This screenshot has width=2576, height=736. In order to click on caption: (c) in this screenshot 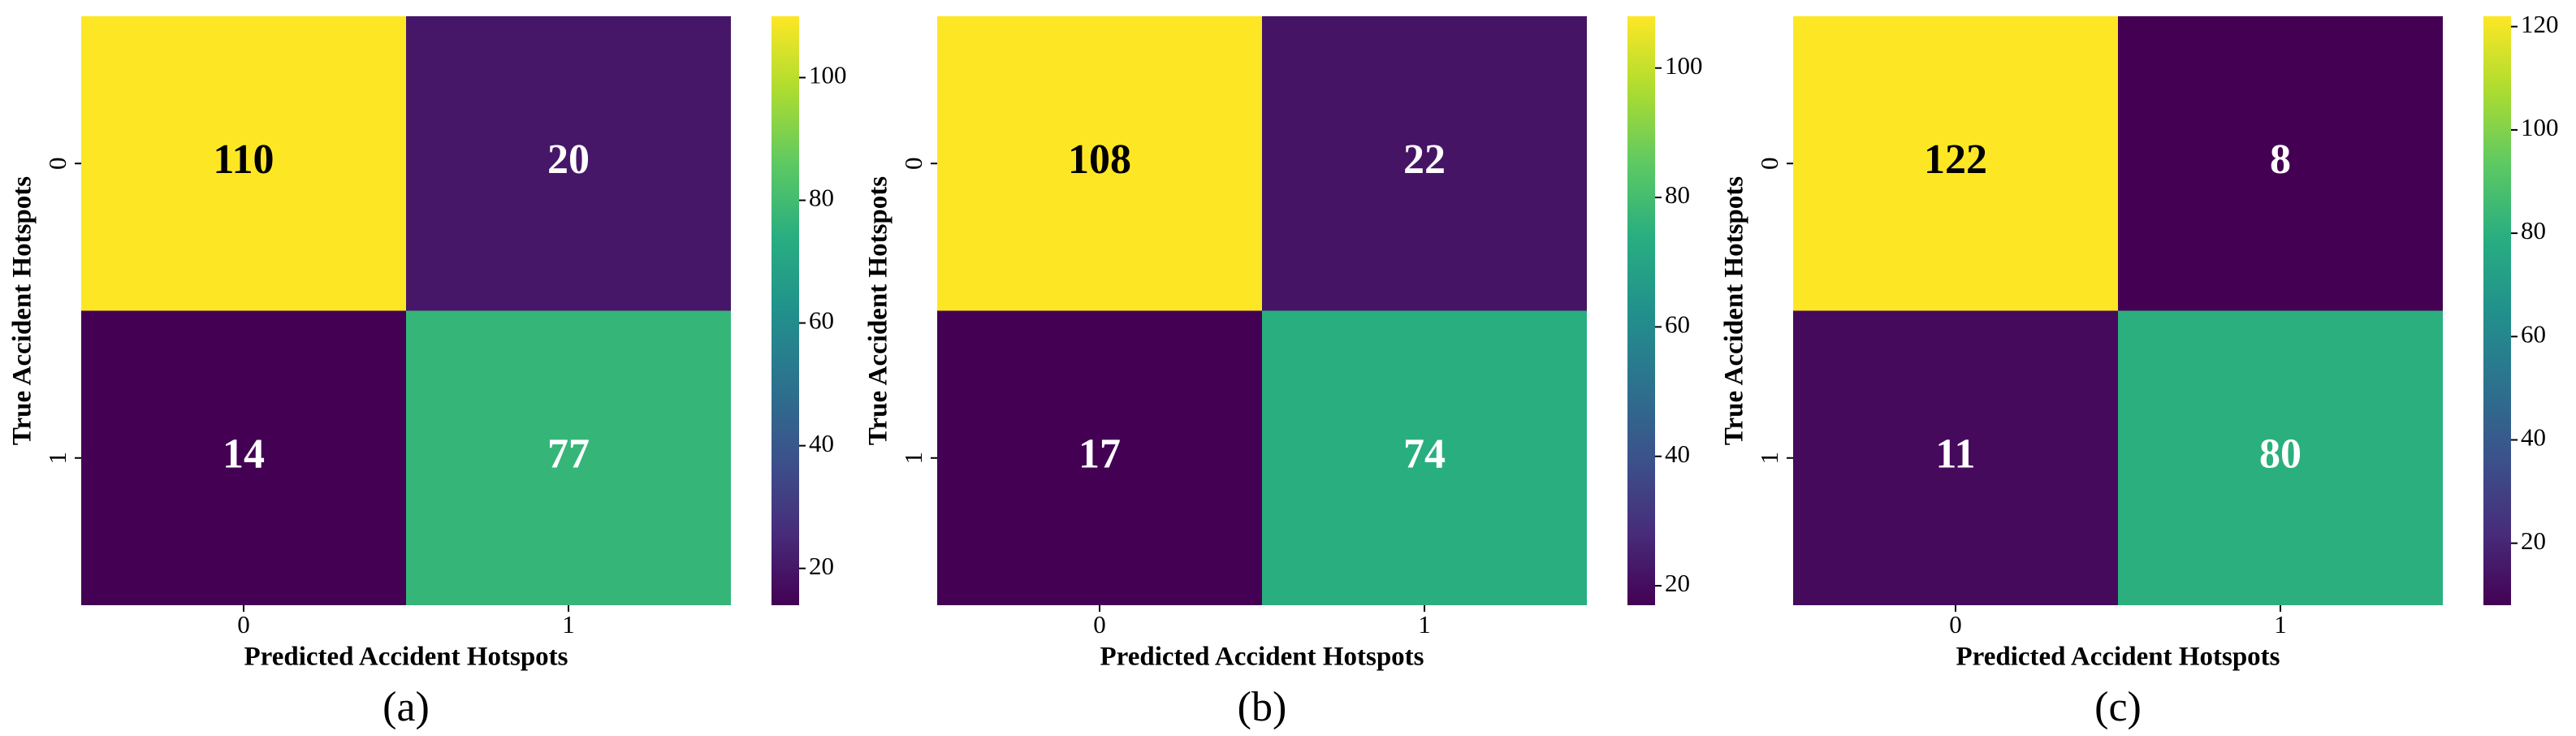, I will do `click(2118, 707)`.